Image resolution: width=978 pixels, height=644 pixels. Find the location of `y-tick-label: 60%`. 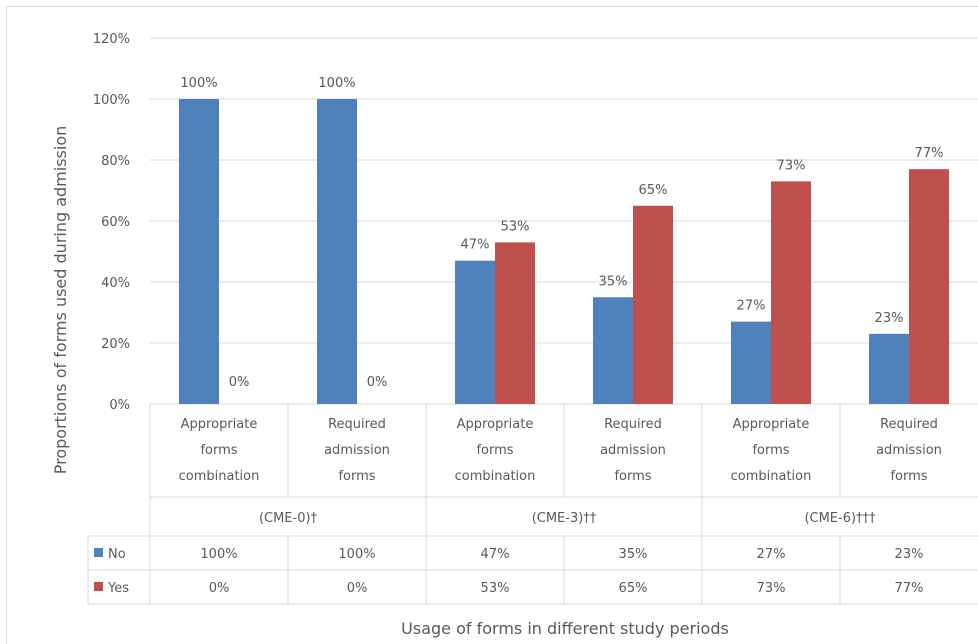

y-tick-label: 60% is located at coordinates (115, 222).